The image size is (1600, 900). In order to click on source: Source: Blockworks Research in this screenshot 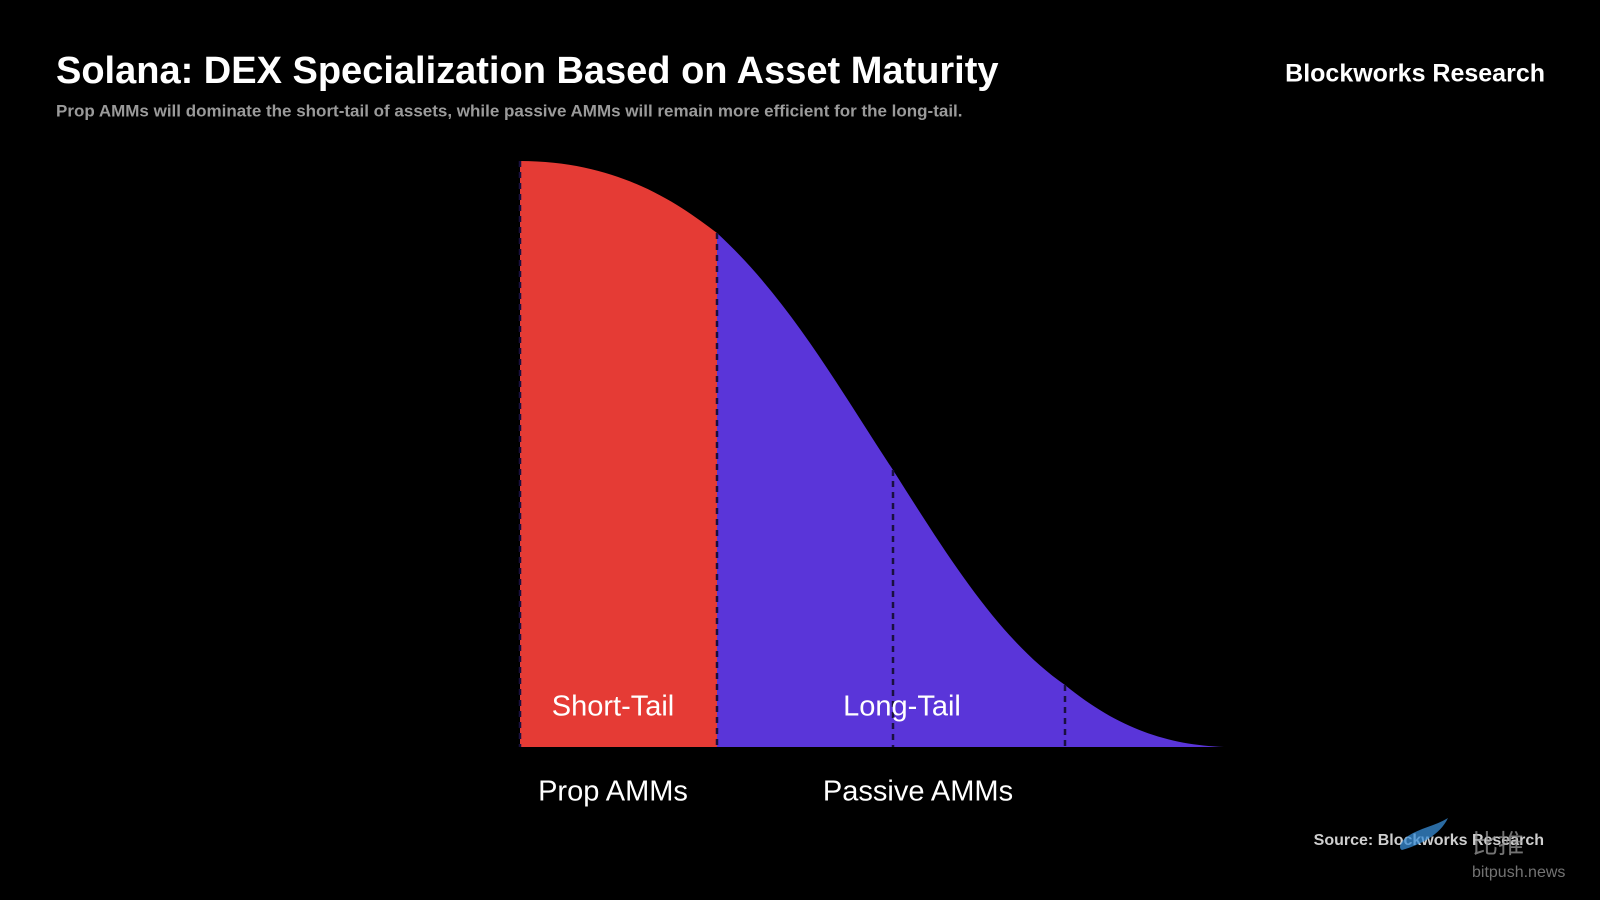, I will do `click(1429, 840)`.